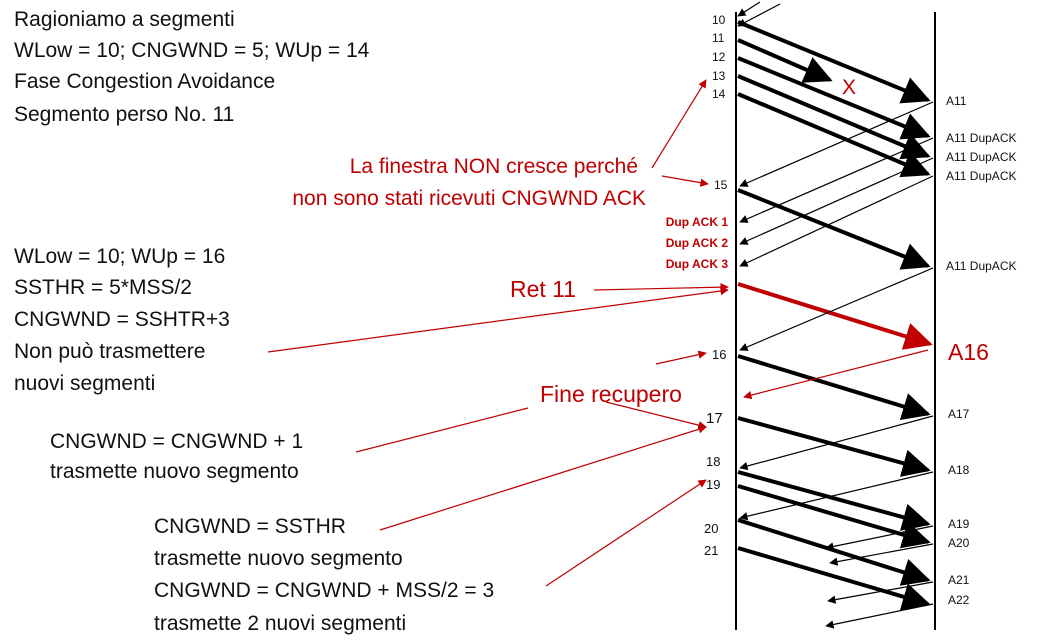 This screenshot has height=640, width=1046. I want to click on ack-label: A17, so click(959, 414).